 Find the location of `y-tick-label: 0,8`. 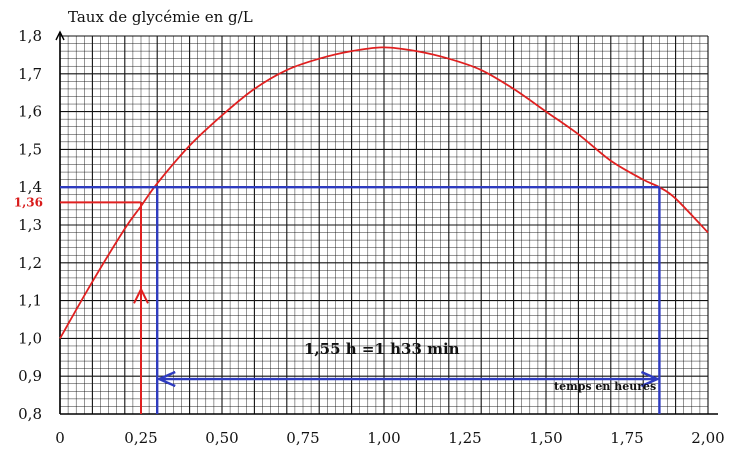

y-tick-label: 0,8 is located at coordinates (30, 414).